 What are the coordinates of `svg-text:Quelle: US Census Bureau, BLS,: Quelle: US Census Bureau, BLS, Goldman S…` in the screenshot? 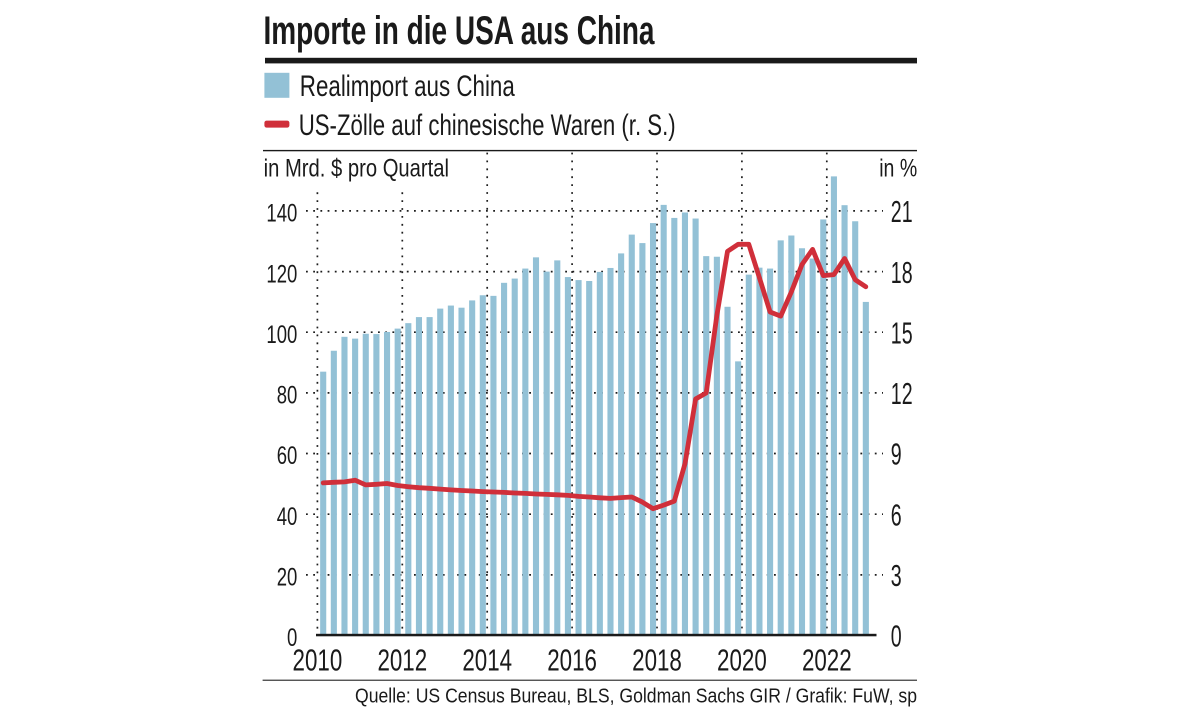 It's located at (636, 696).